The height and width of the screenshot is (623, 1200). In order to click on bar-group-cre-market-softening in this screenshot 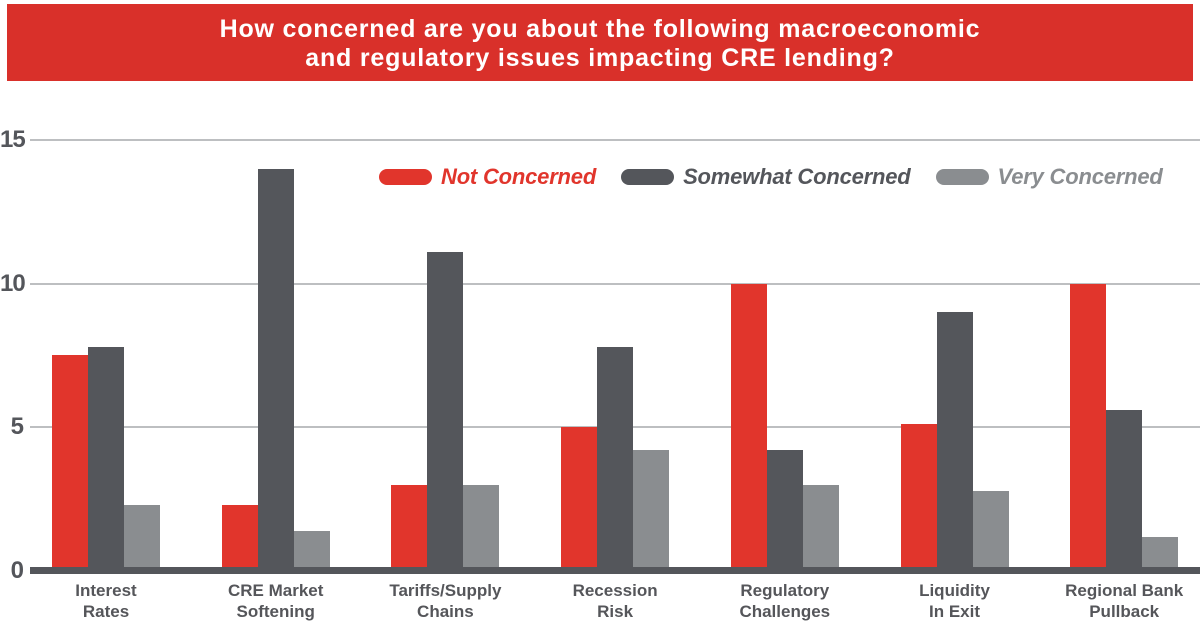, I will do `click(275, 370)`.